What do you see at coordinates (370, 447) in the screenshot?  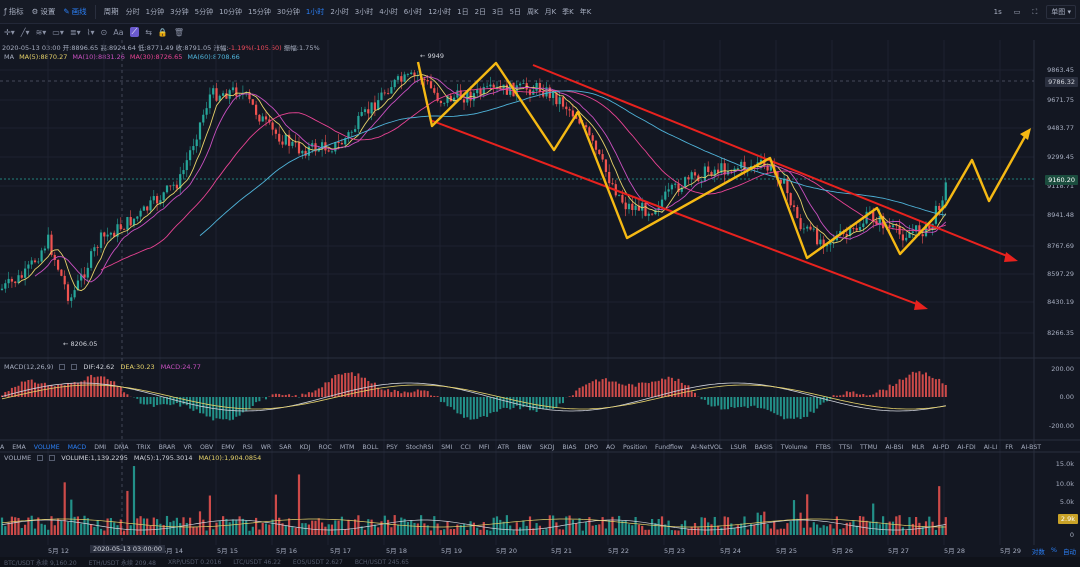 I see `indicator-tab-boll: BOLL` at bounding box center [370, 447].